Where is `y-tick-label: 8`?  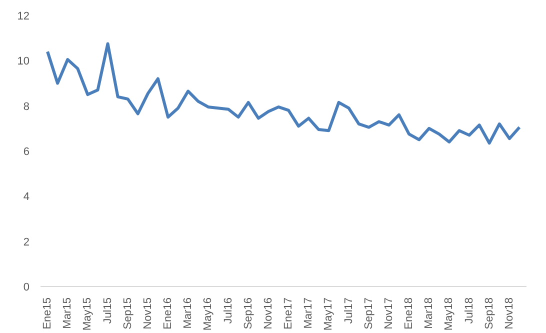
y-tick-label: 8 is located at coordinates (26, 106).